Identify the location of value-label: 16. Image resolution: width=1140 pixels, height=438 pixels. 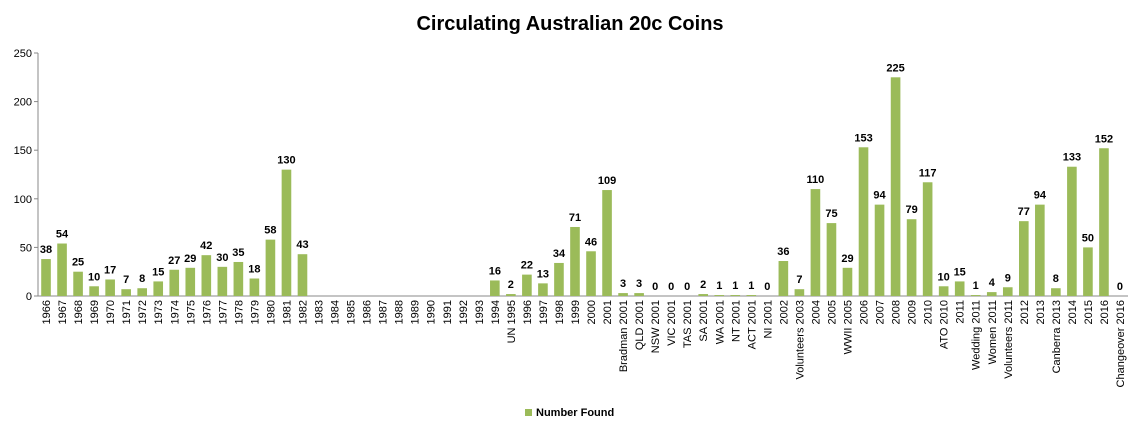
(495, 271).